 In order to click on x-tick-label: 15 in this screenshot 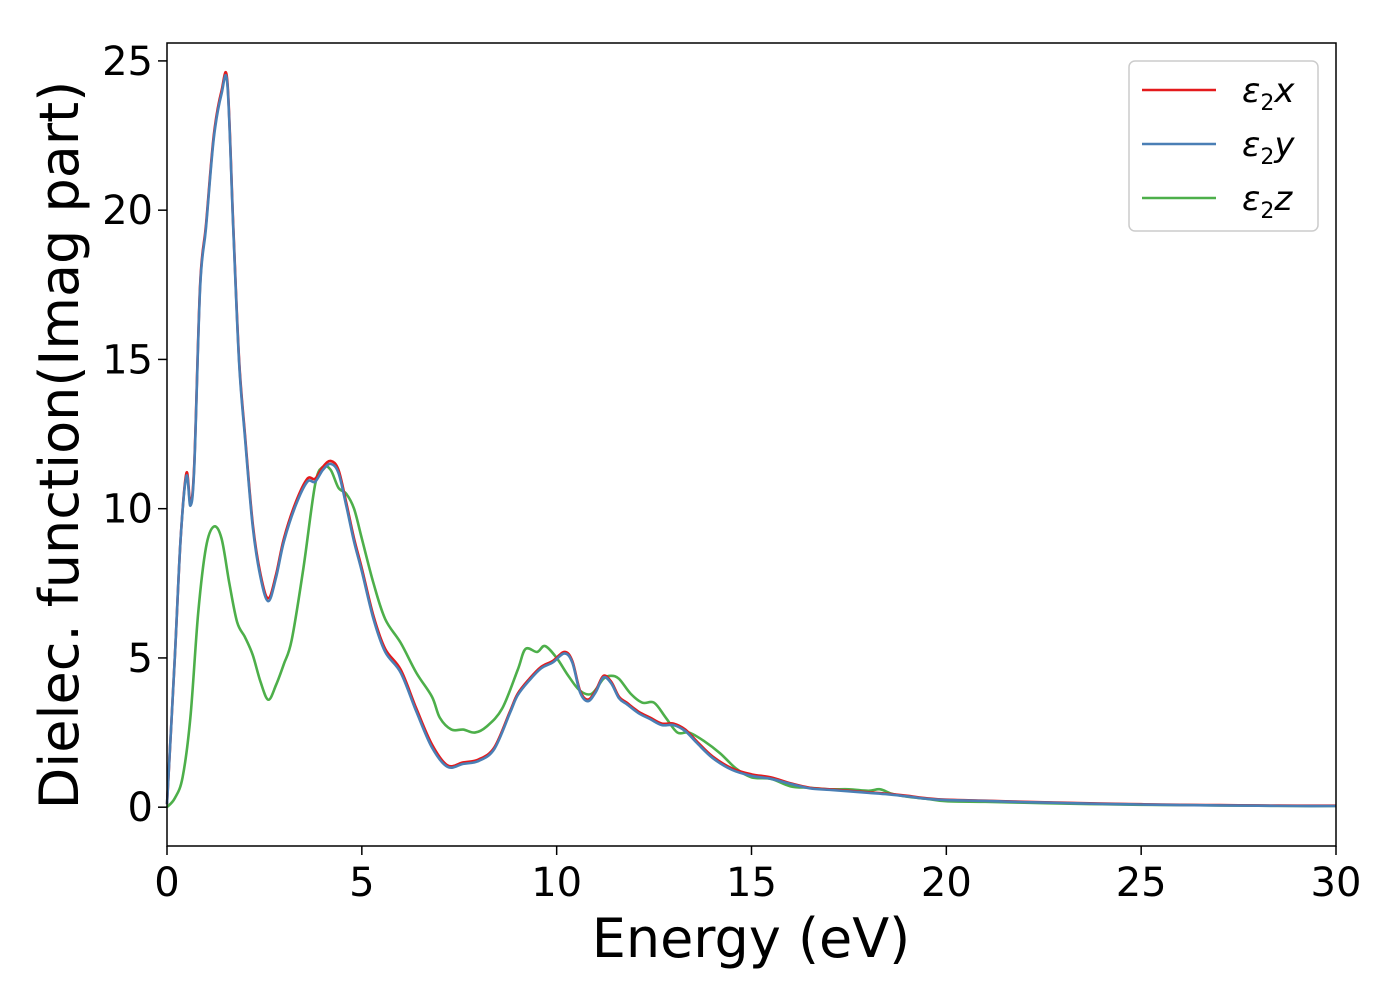, I will do `click(751, 883)`.